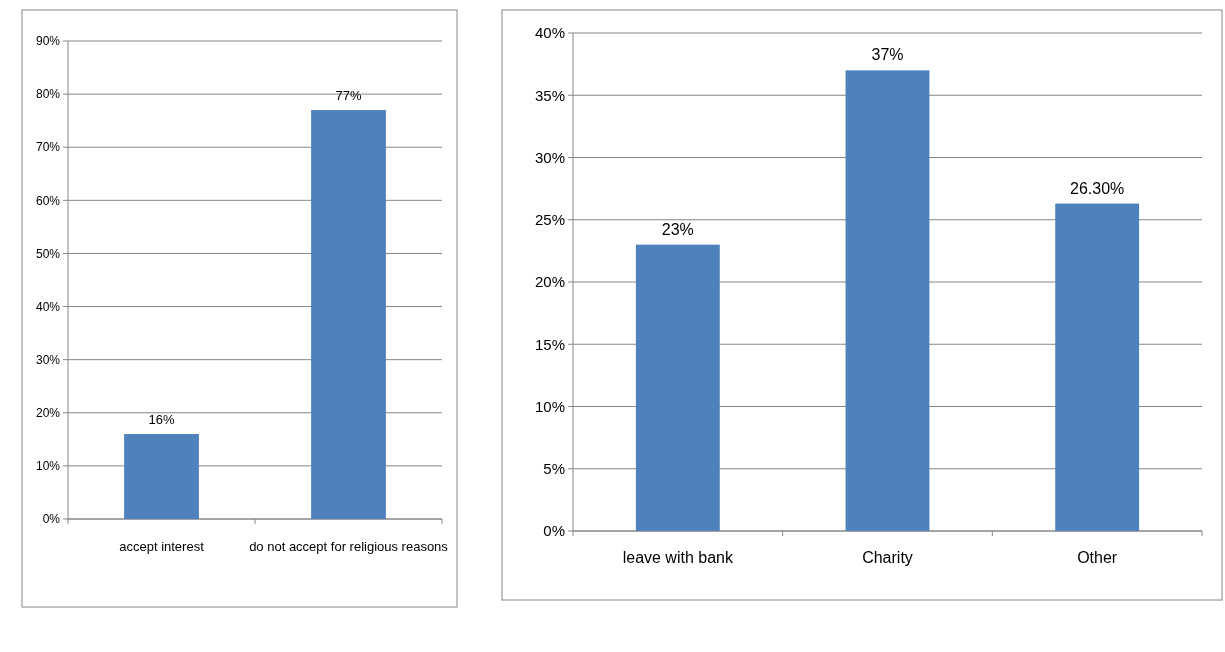 The height and width of the screenshot is (652, 1225). Describe the element at coordinates (161, 420) in the screenshot. I see `data-label: 16%` at that location.